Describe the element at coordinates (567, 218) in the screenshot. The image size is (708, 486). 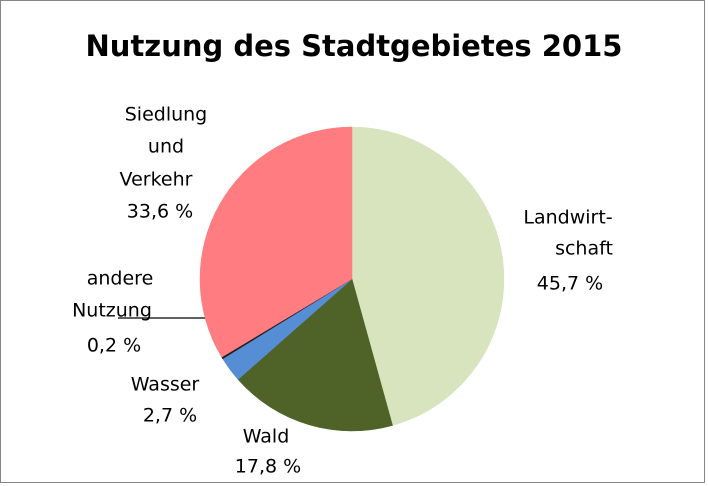
I see `category-label: Landwirt-` at that location.